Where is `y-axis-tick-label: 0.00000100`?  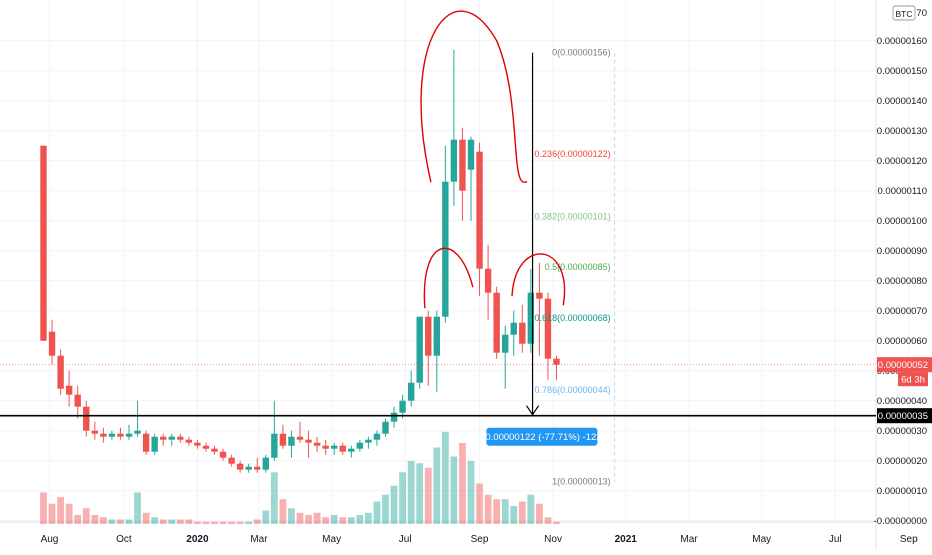 y-axis-tick-label: 0.00000100 is located at coordinates (902, 221).